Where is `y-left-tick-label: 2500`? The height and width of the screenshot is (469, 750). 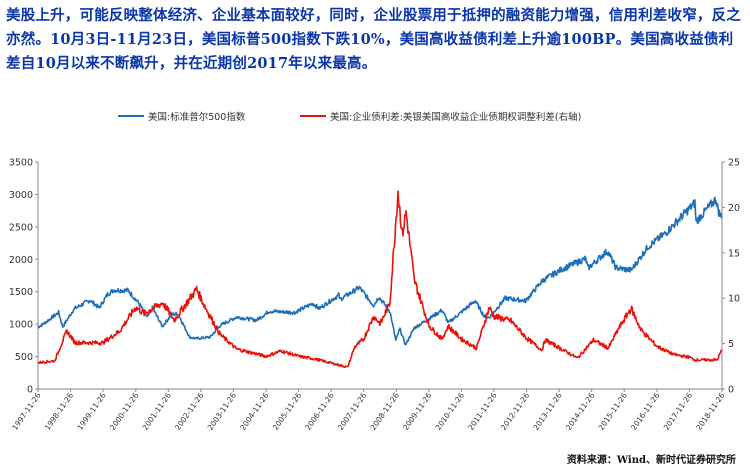 y-left-tick-label: 2500 is located at coordinates (21, 227).